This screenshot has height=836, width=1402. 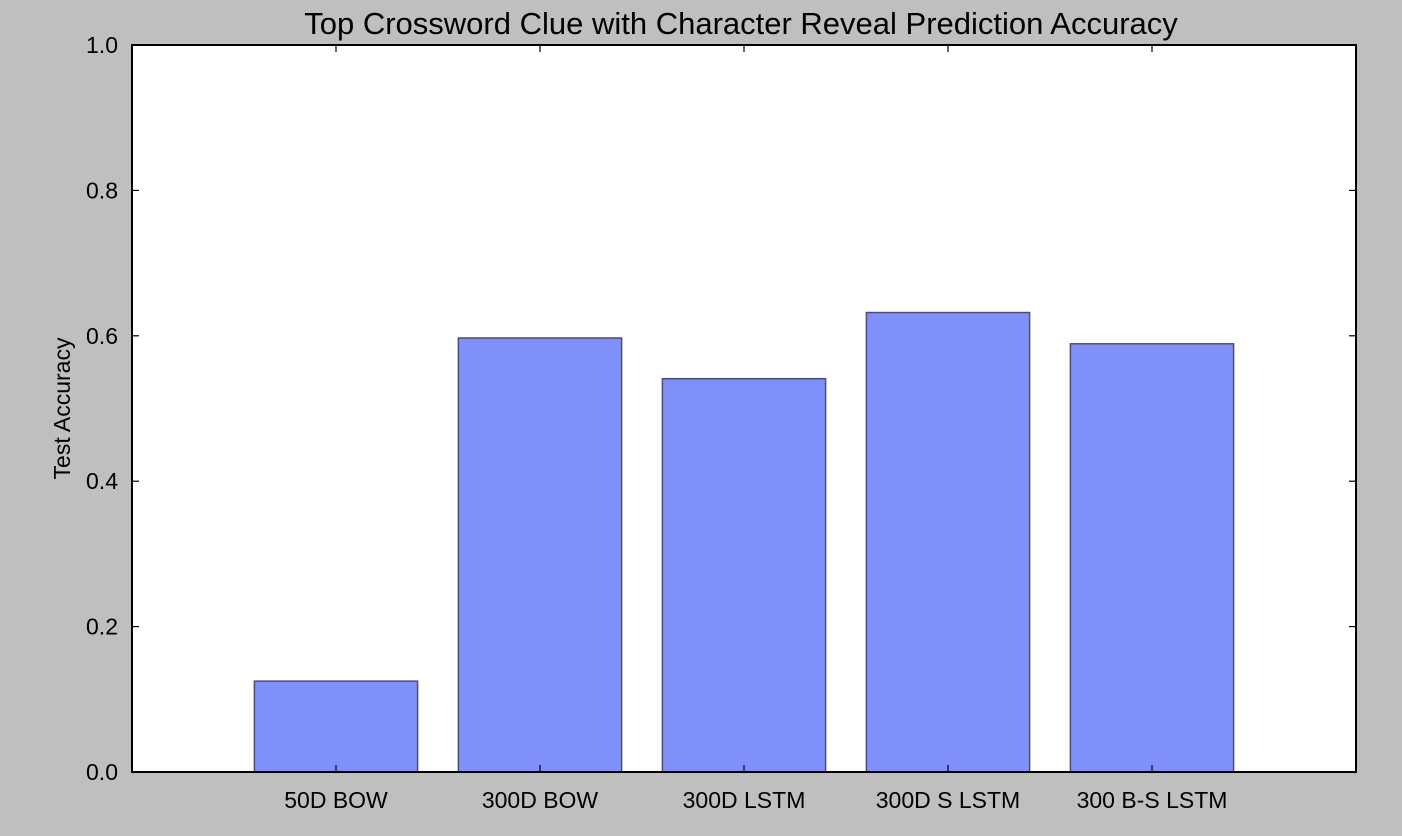 I want to click on y-tick-label-5: 1.0, so click(x=102, y=45).